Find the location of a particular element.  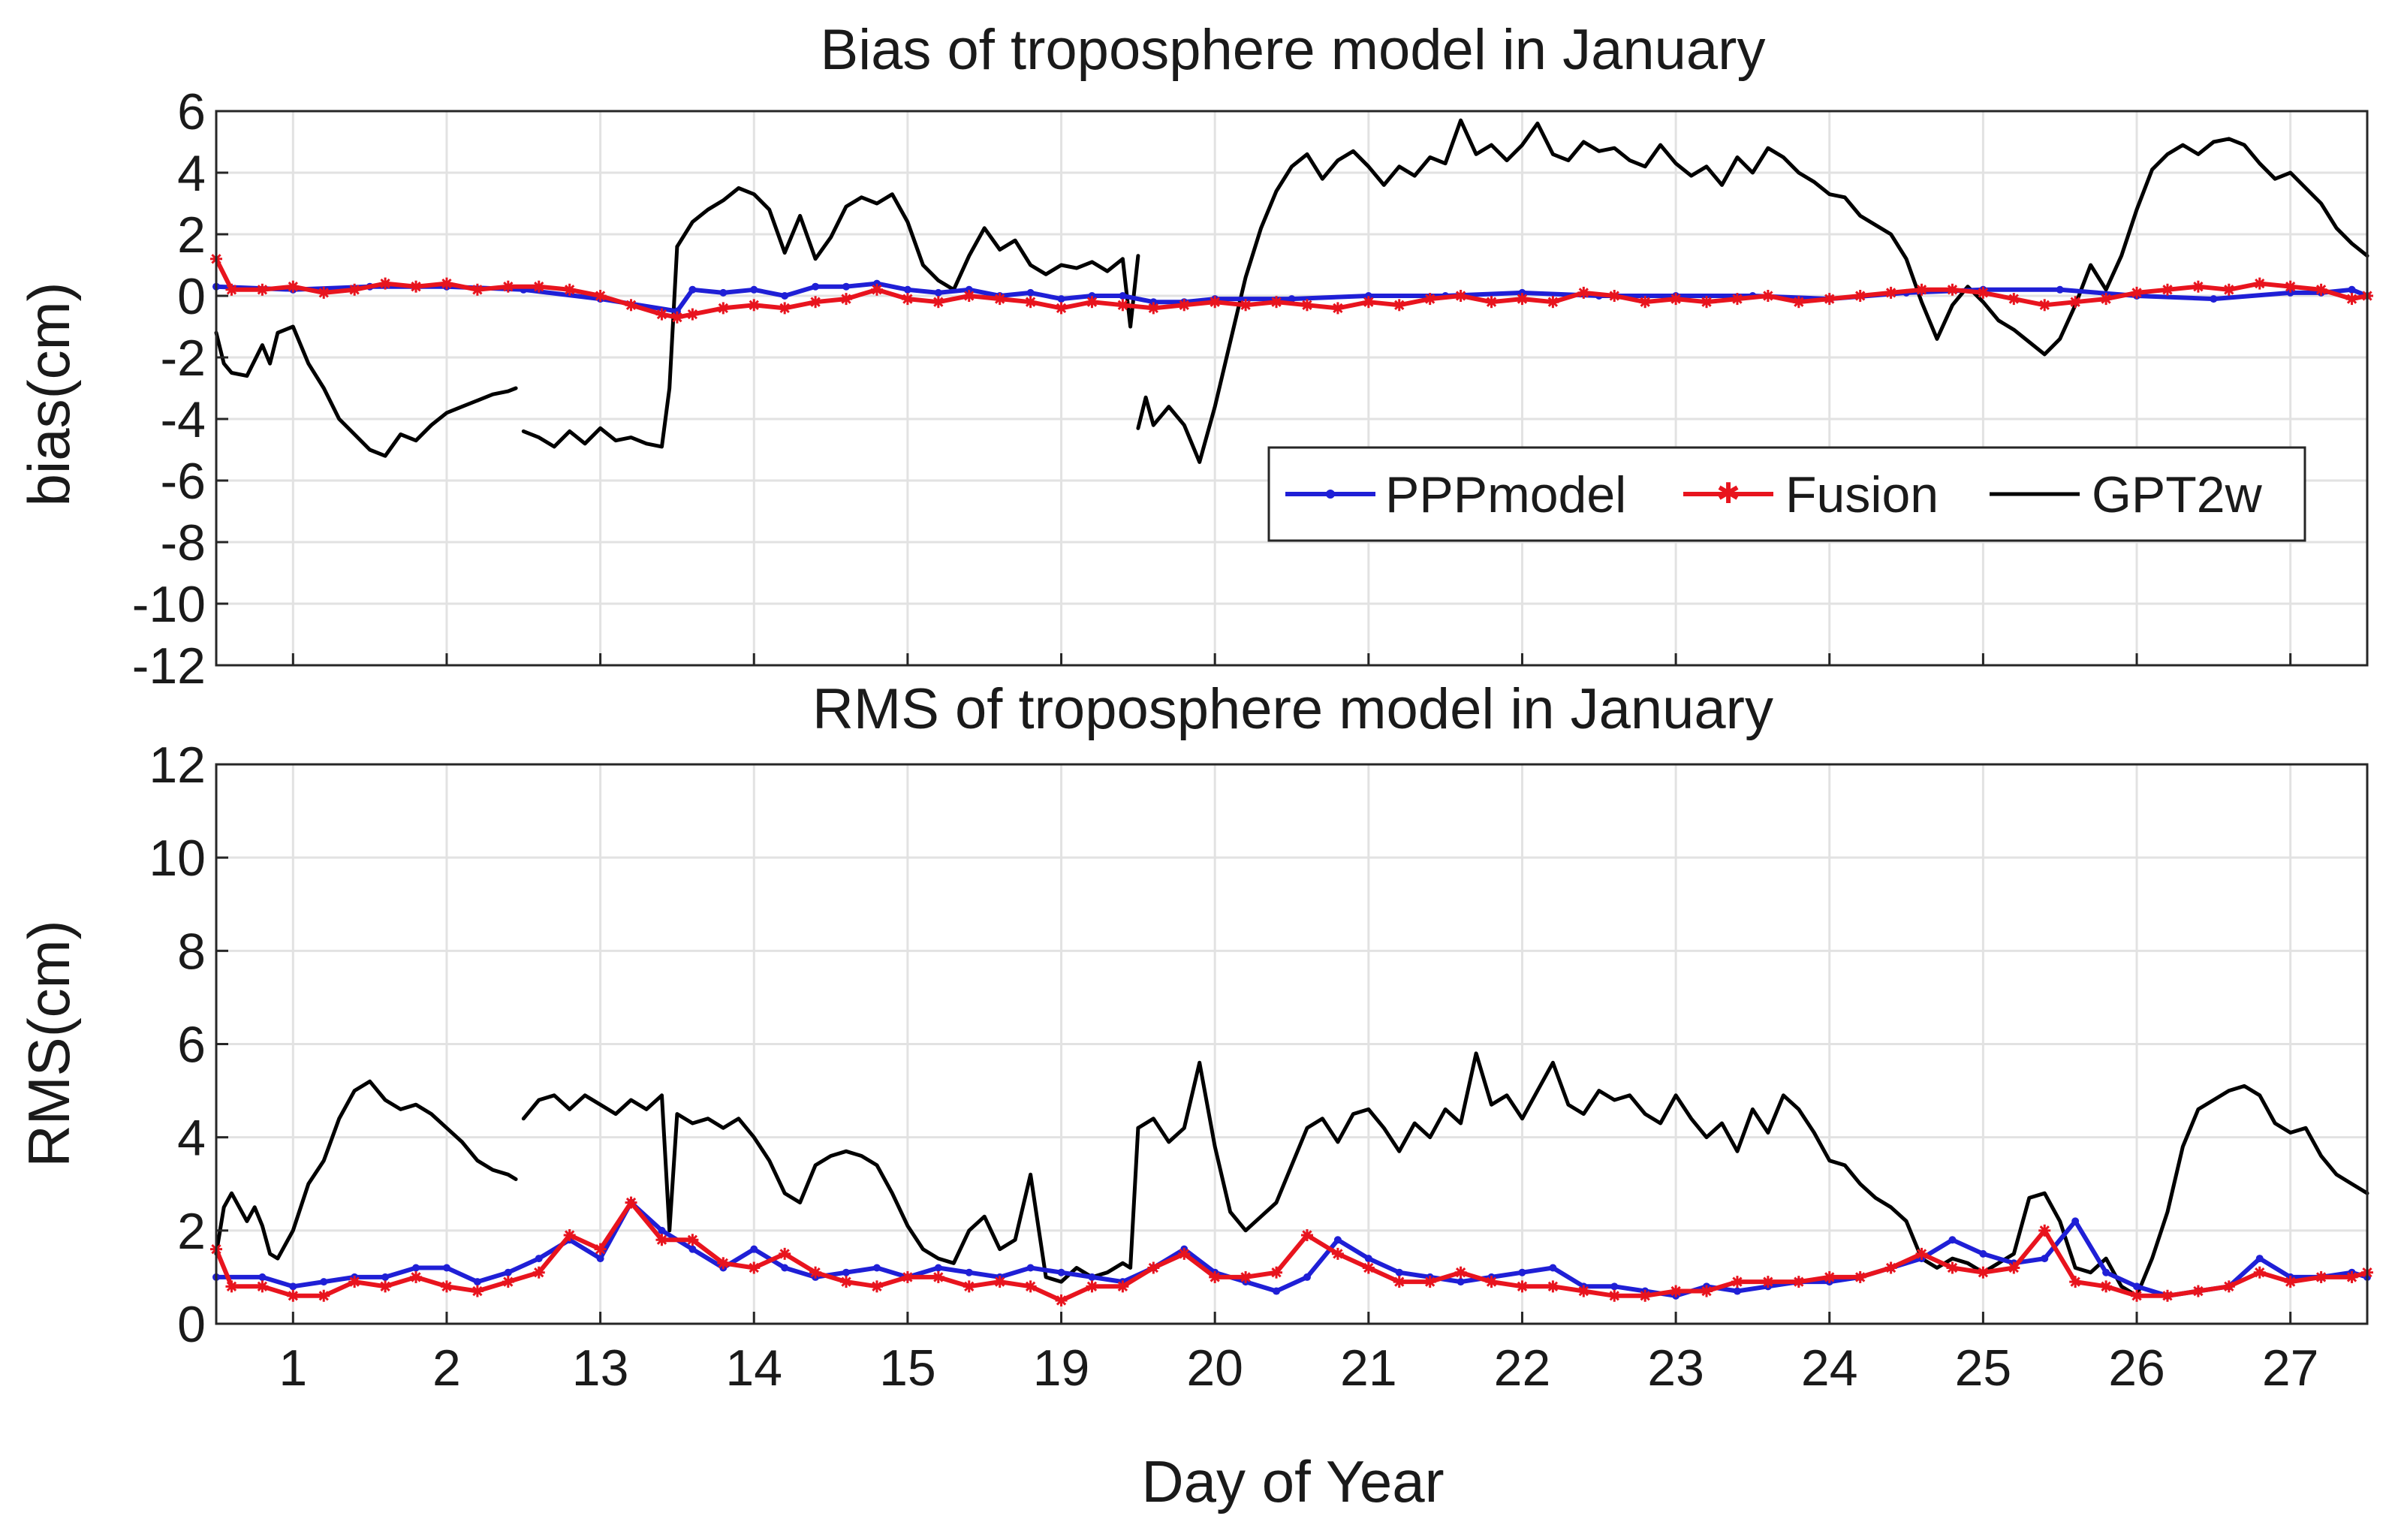

rms-xtick-label: 15 is located at coordinates (907, 1368).